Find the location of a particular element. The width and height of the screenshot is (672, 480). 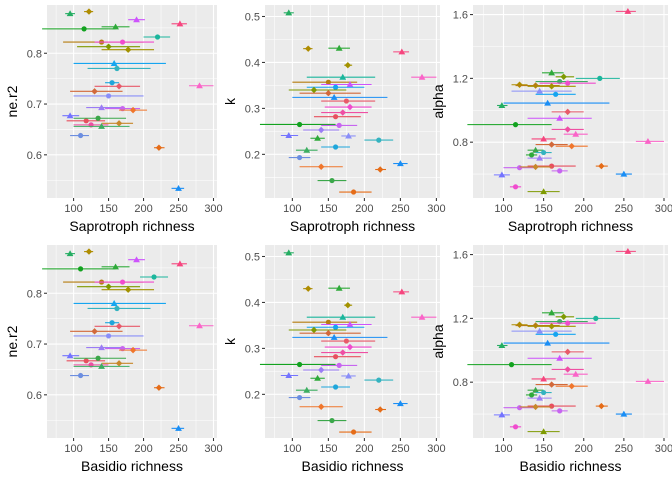

y-tick-label: 0.8 is located at coordinates (34, 54).